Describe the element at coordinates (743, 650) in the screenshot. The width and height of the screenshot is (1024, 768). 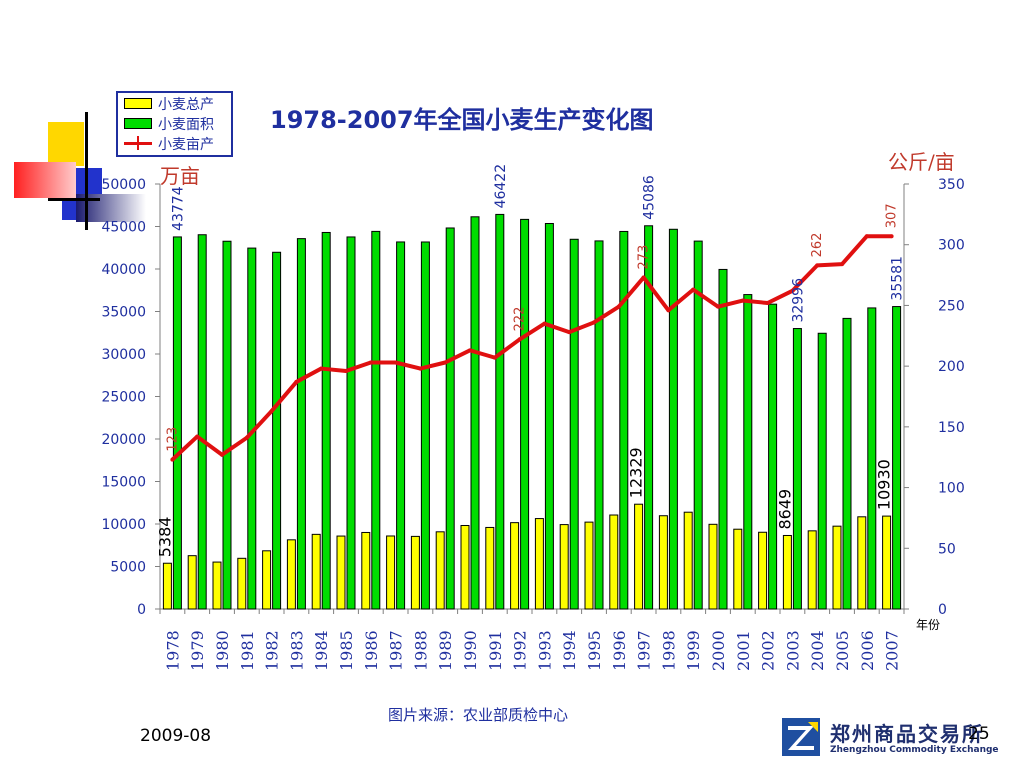
I see `x-tick-label: 2001` at that location.